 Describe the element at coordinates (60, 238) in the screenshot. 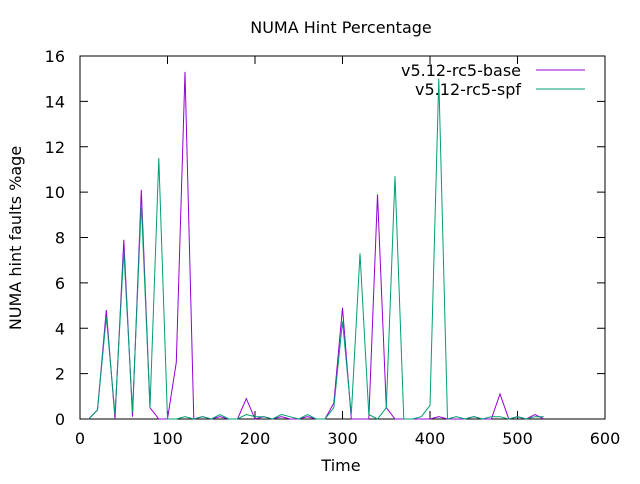

I see `y-tick-label: 8` at that location.